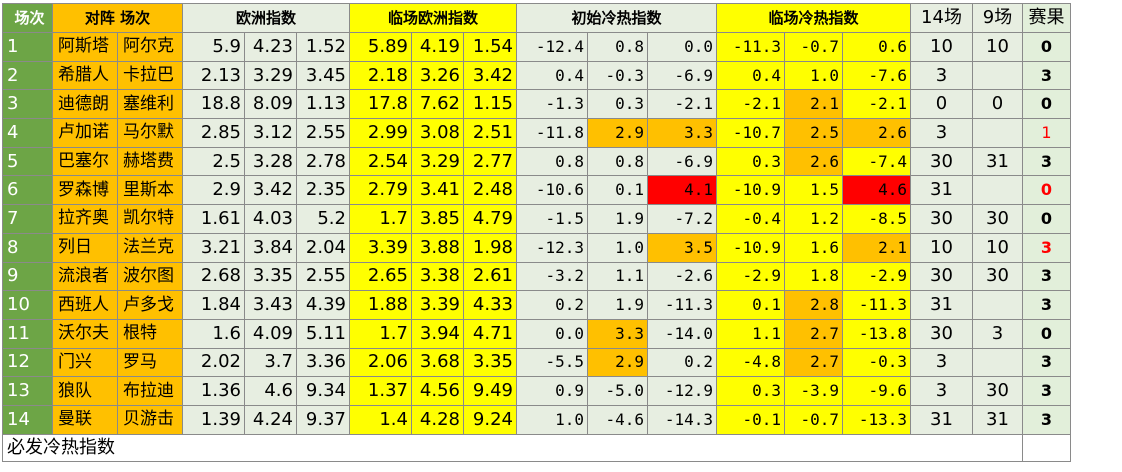 This screenshot has width=1122, height=472. What do you see at coordinates (323, 219) in the screenshot?
I see `euro-cell: 5.2` at bounding box center [323, 219].